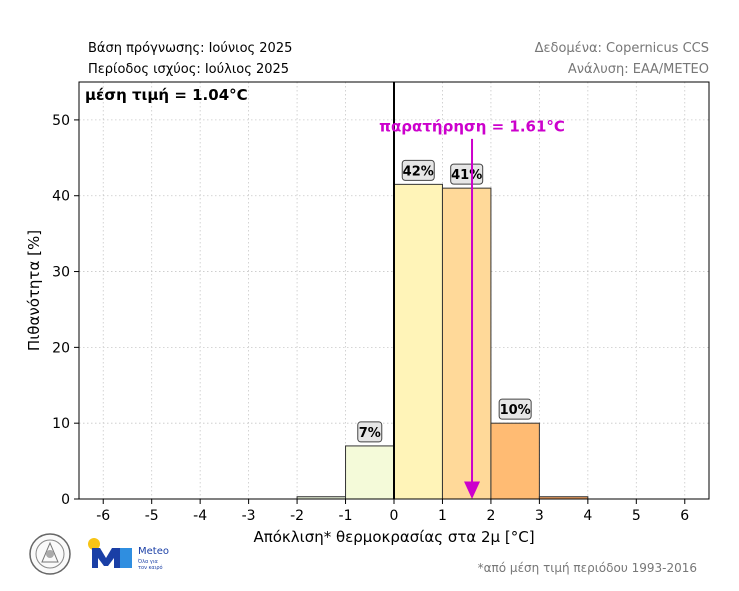 The width and height of the screenshot is (739, 591). What do you see at coordinates (442, 516) in the screenshot?
I see `x-tick-label: 1` at bounding box center [442, 516].